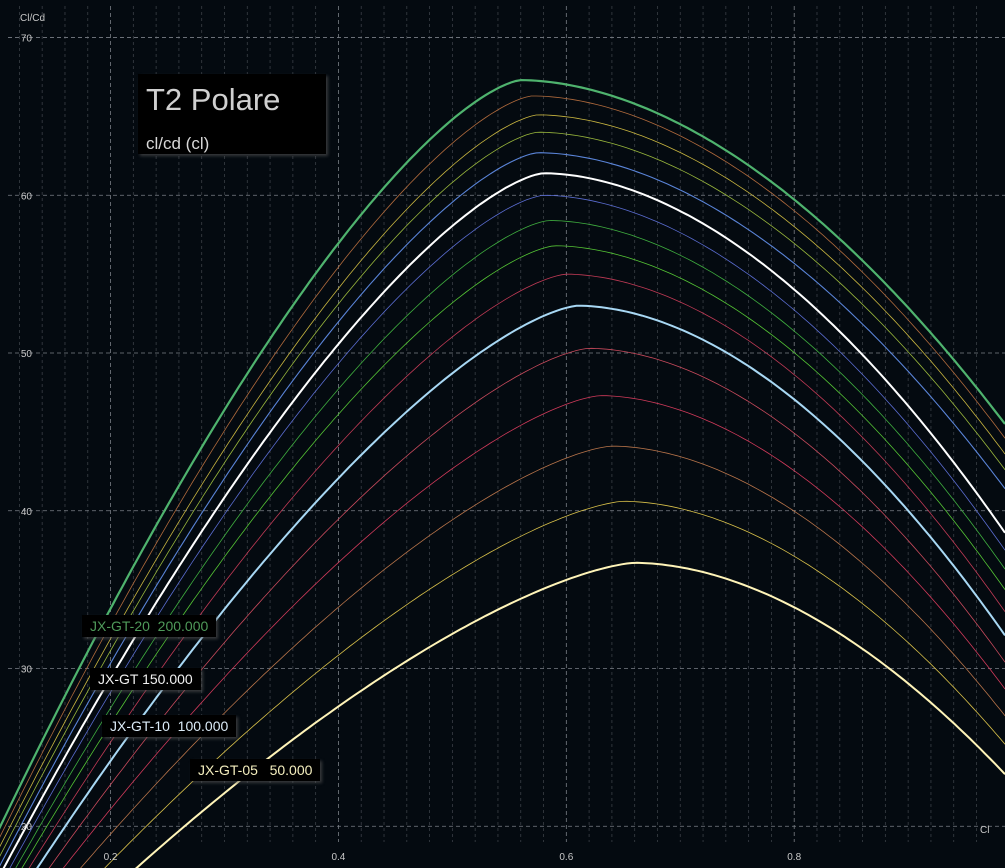 Image resolution: width=1005 pixels, height=868 pixels. I want to click on legend-entry-jx-gt-20: JX-GT-20 200.000, so click(149, 626).